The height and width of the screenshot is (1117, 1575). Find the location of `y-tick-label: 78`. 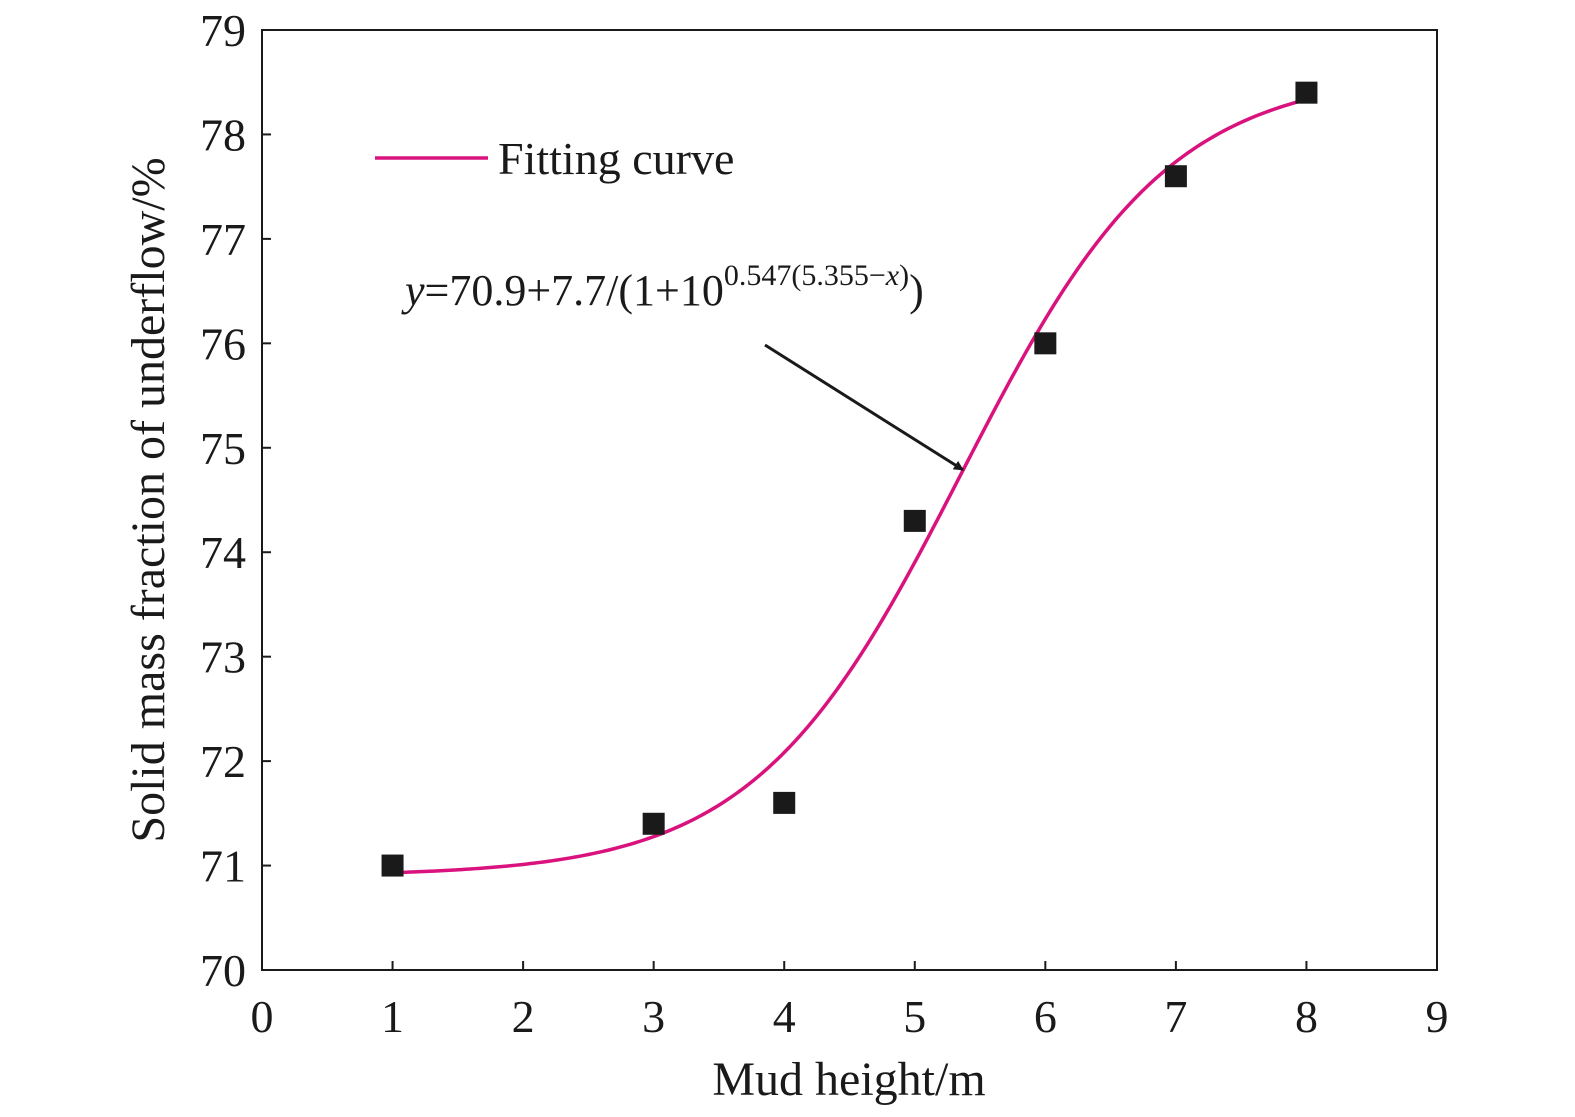

y-tick-label: 78 is located at coordinates (223, 134).